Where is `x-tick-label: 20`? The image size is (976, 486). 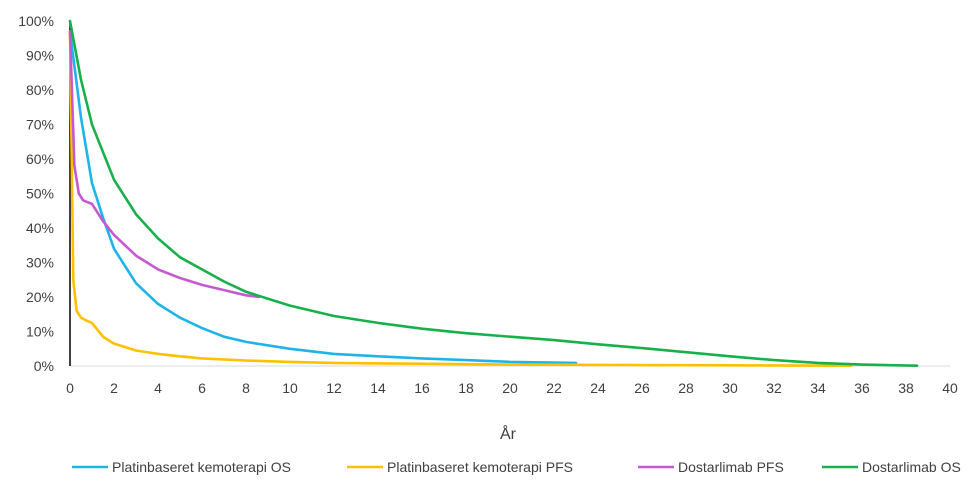
x-tick-label: 20 is located at coordinates (510, 388).